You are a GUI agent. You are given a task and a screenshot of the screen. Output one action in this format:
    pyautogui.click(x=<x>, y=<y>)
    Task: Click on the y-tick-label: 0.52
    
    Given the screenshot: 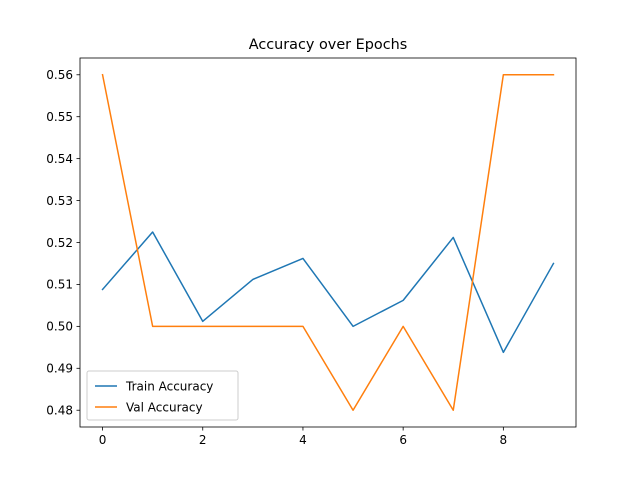 What is the action you would take?
    pyautogui.click(x=59, y=243)
    